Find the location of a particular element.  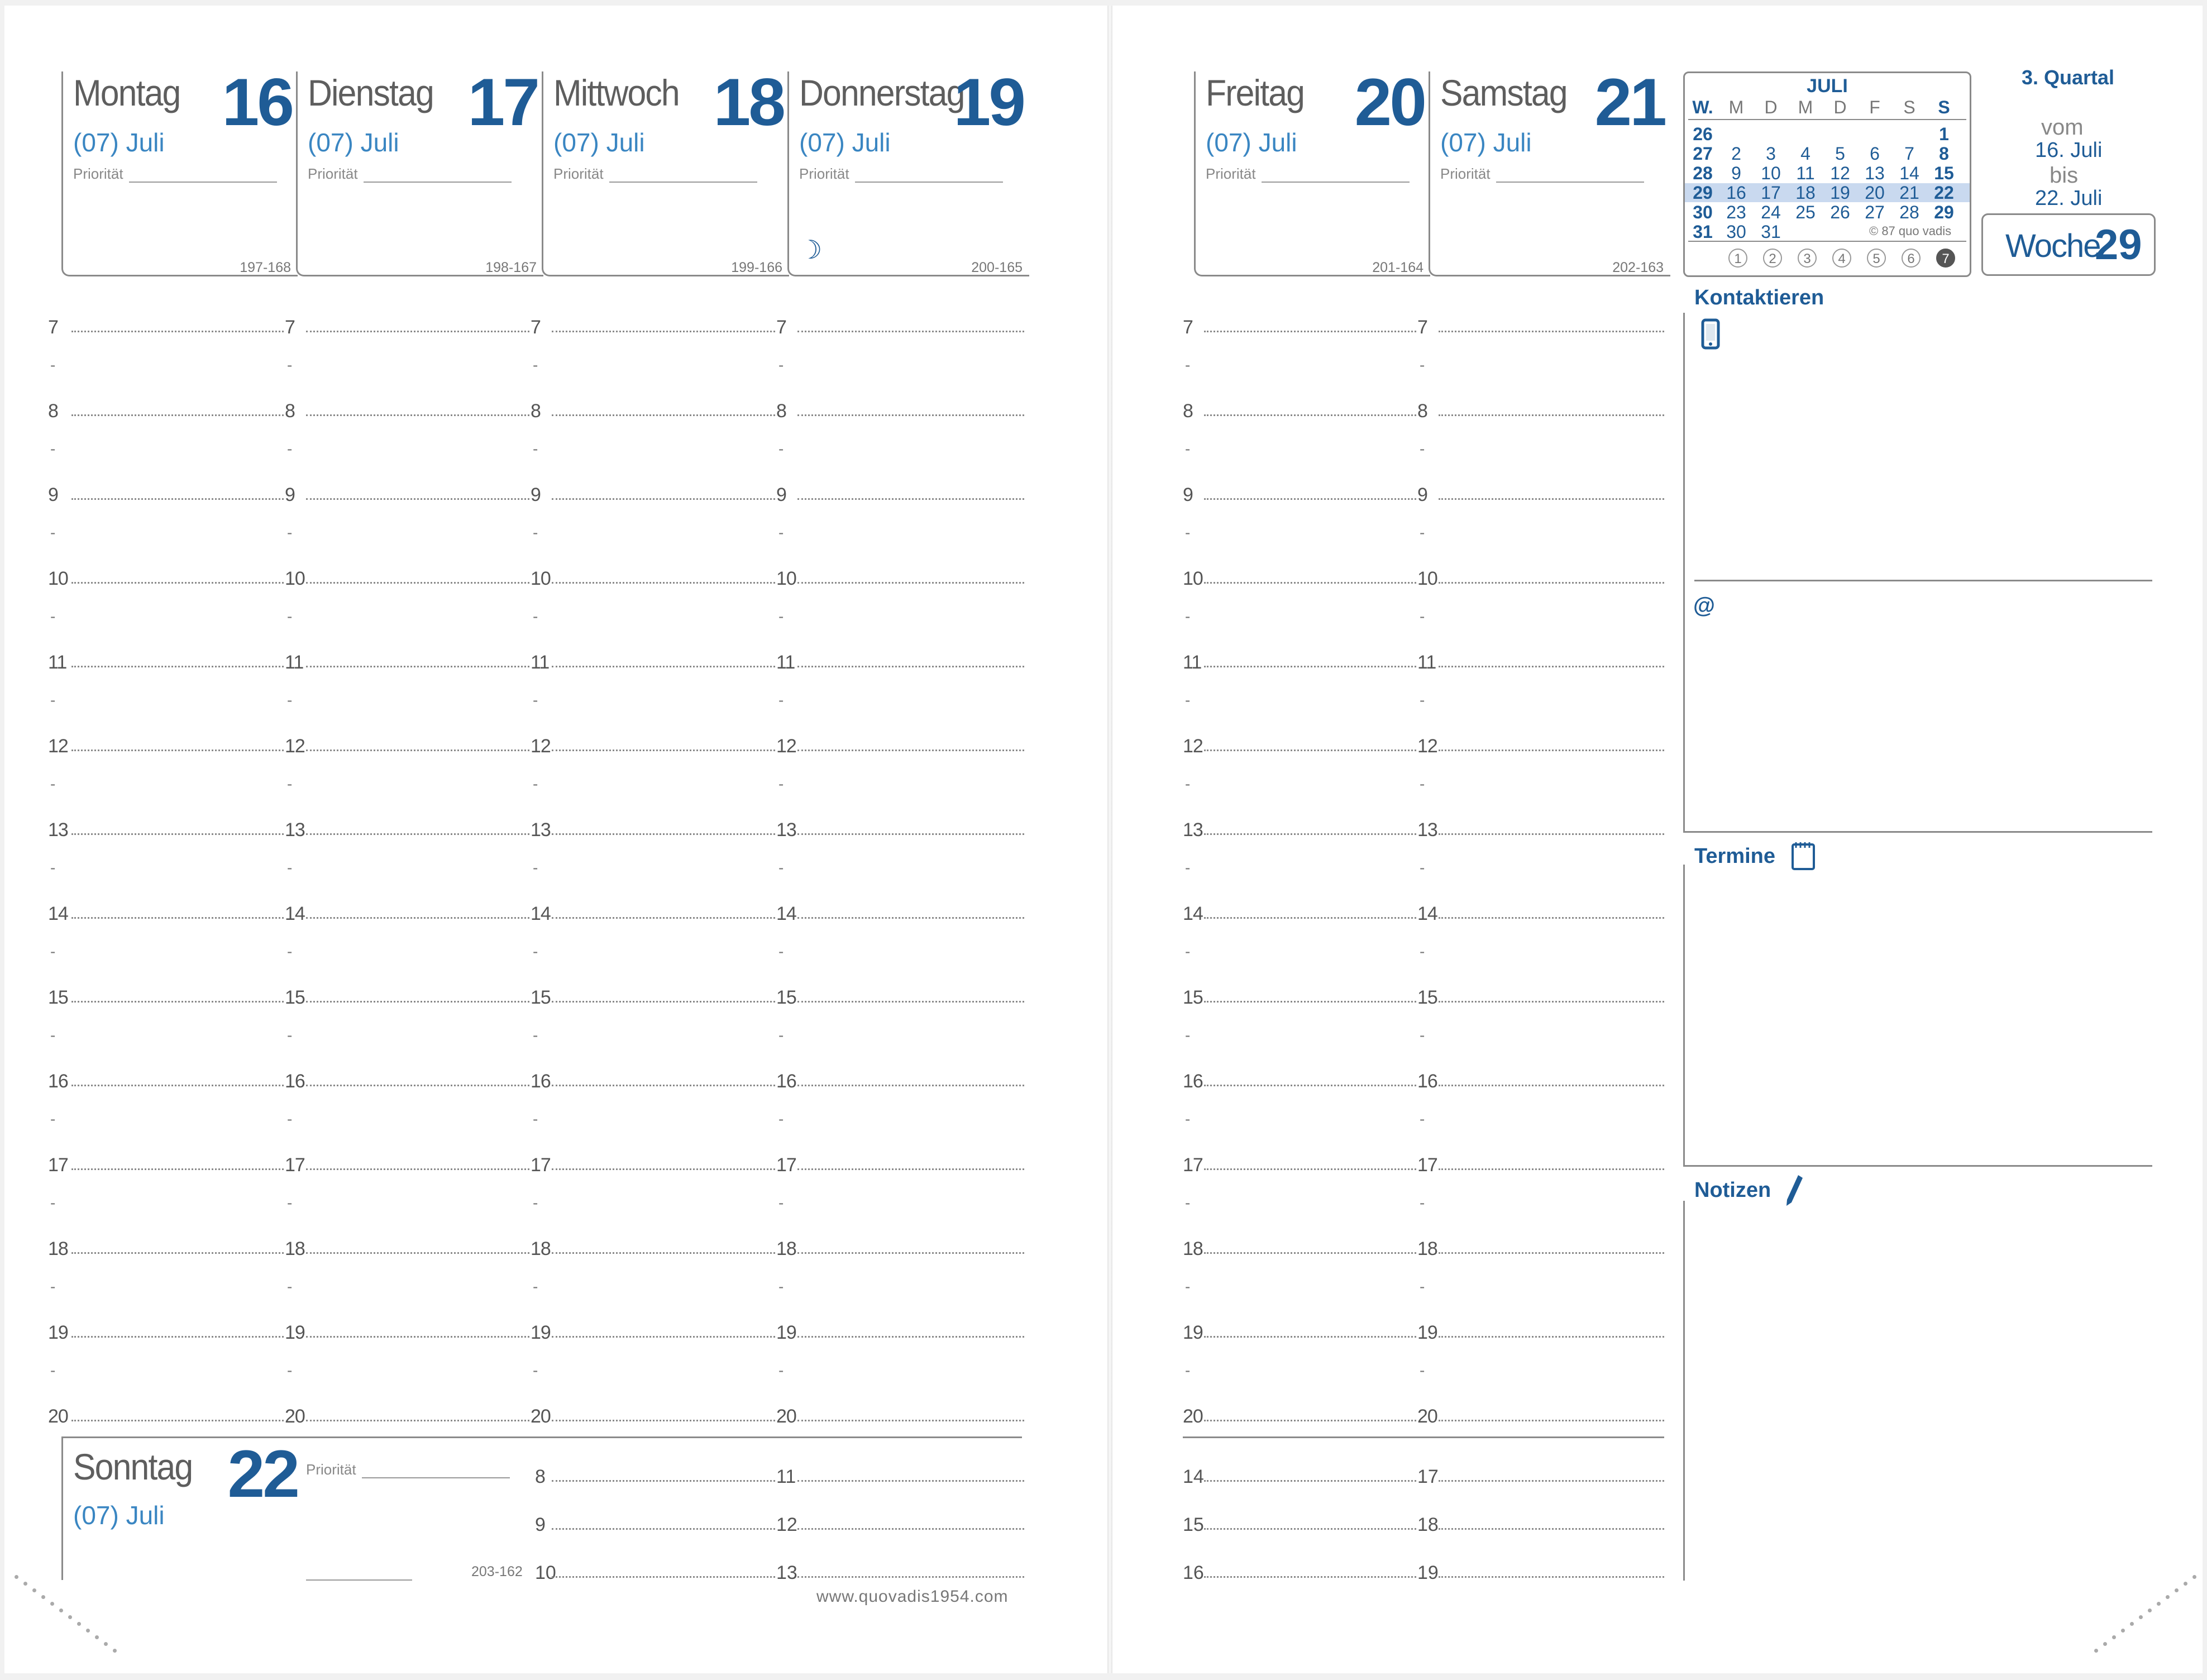

calendar-day: 9 is located at coordinates (1736, 173).